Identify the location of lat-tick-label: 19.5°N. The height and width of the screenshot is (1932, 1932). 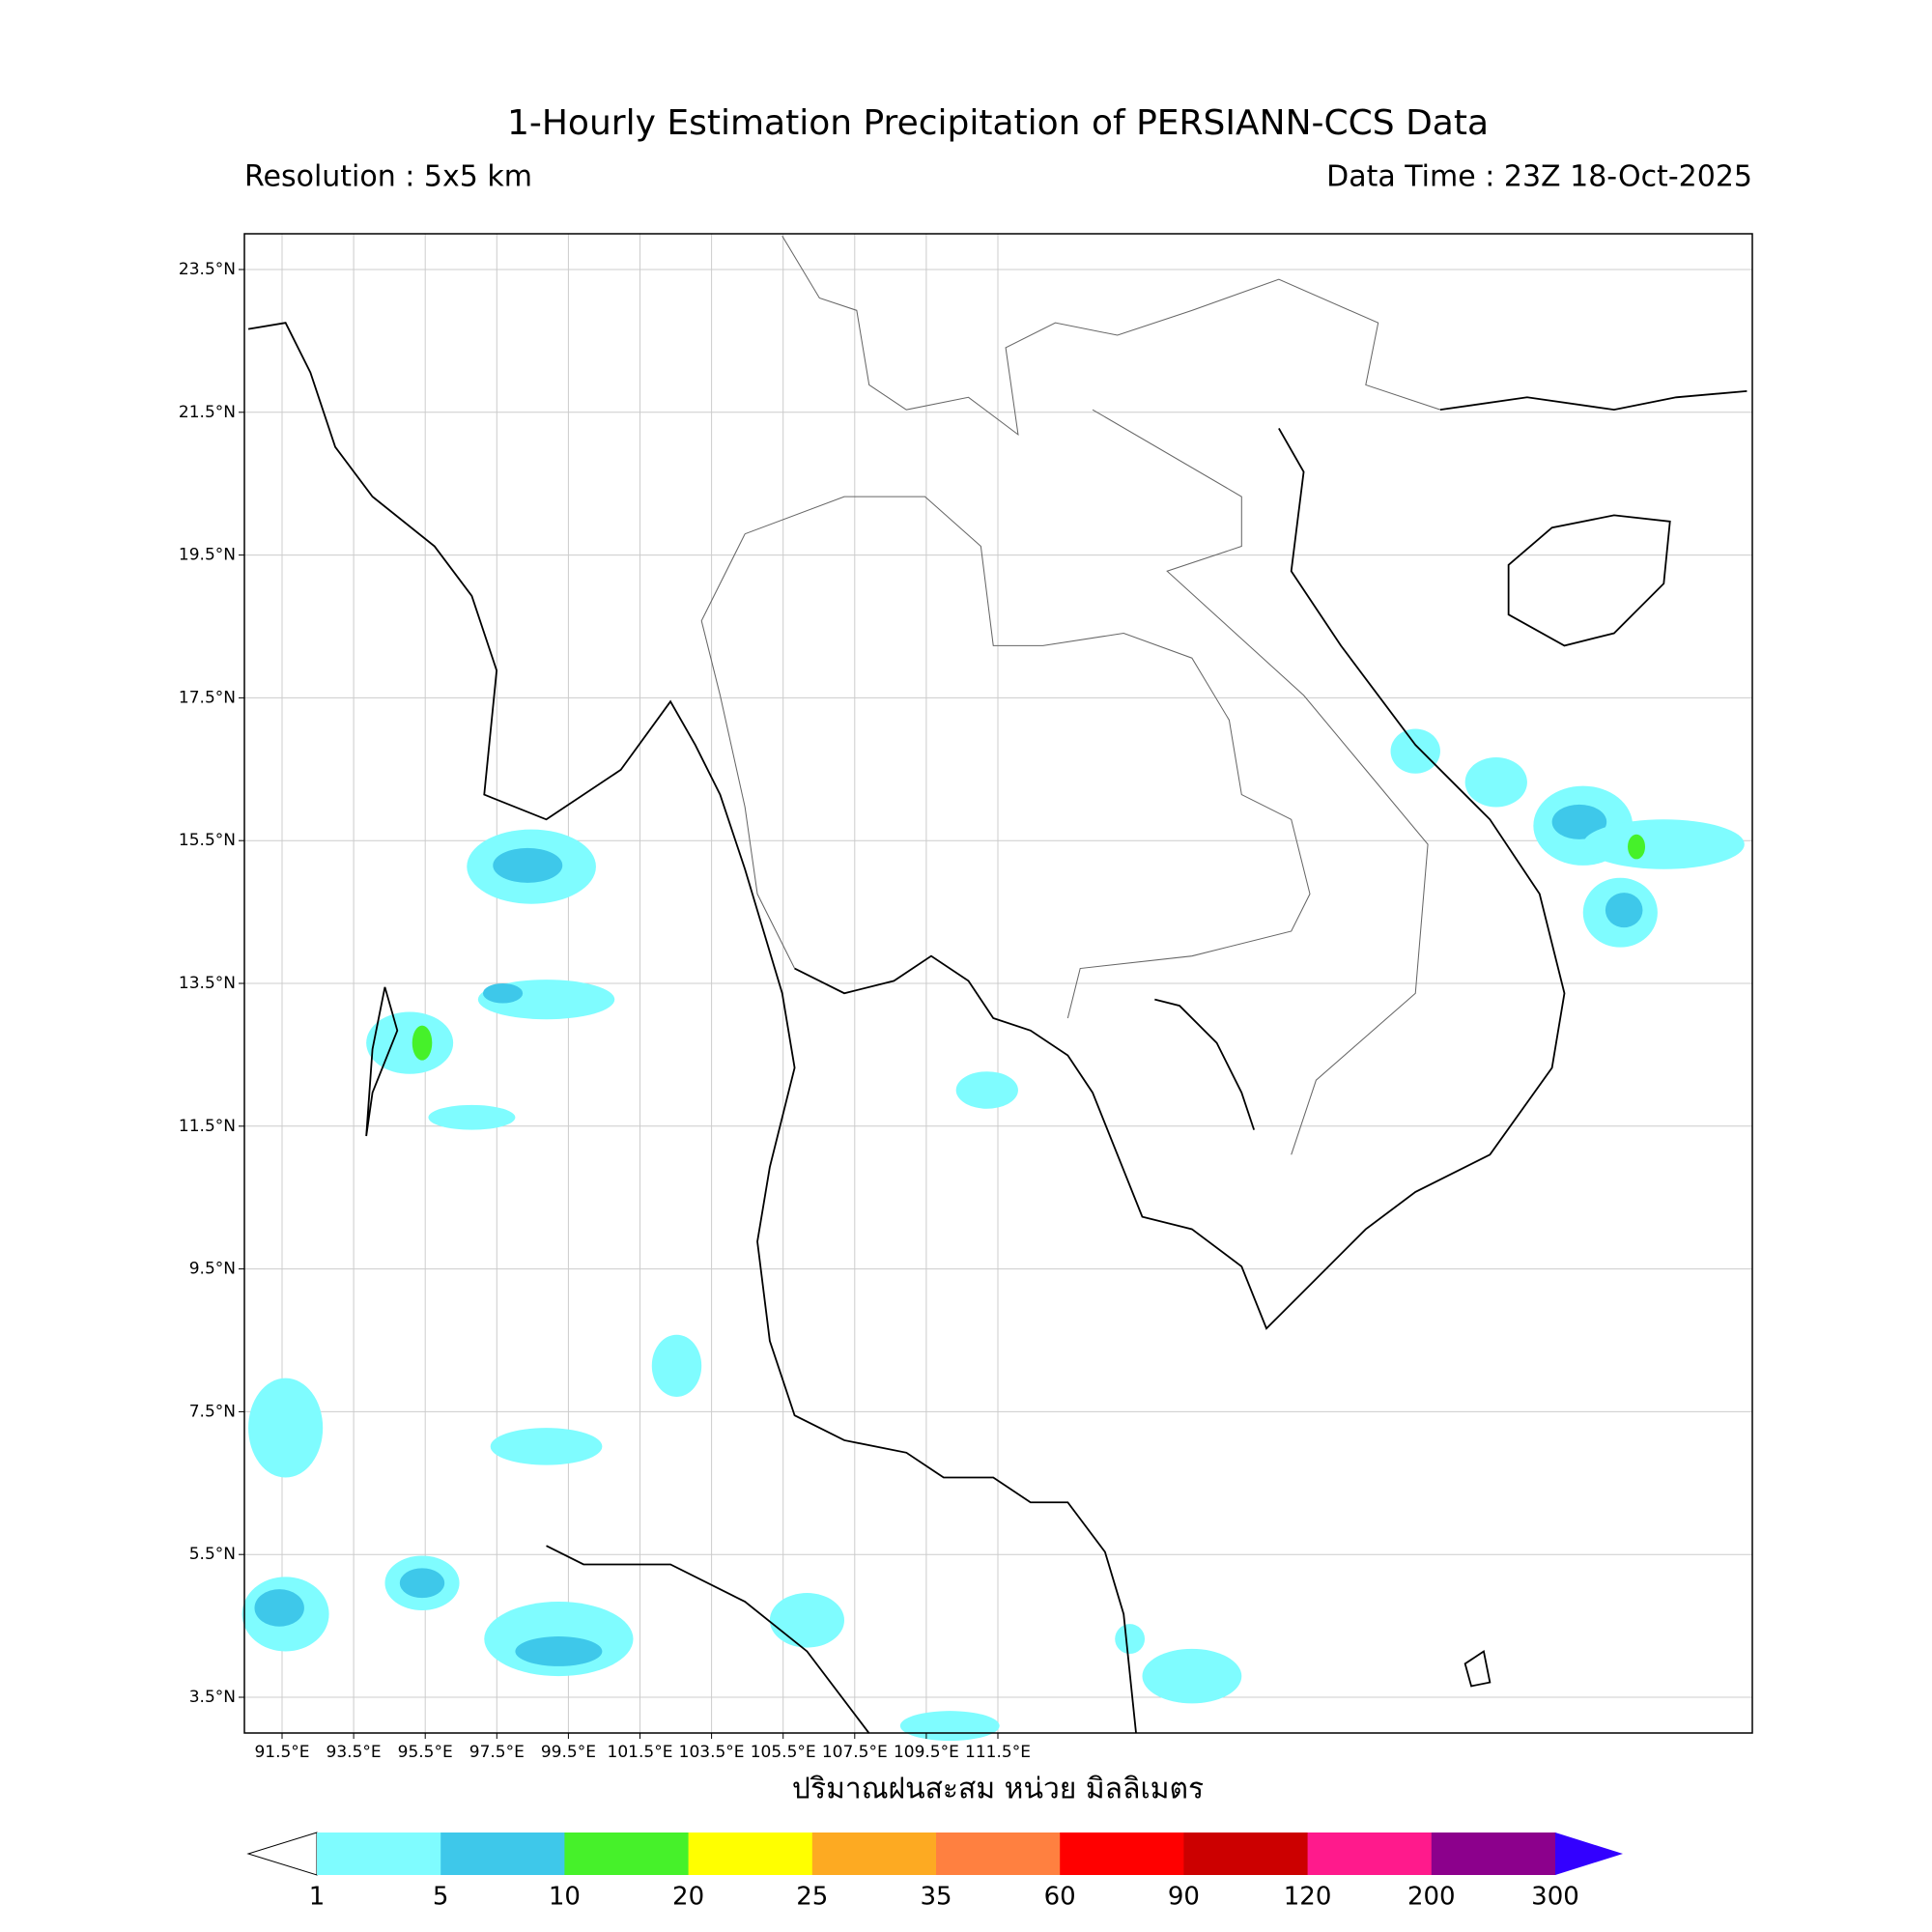
(207, 555).